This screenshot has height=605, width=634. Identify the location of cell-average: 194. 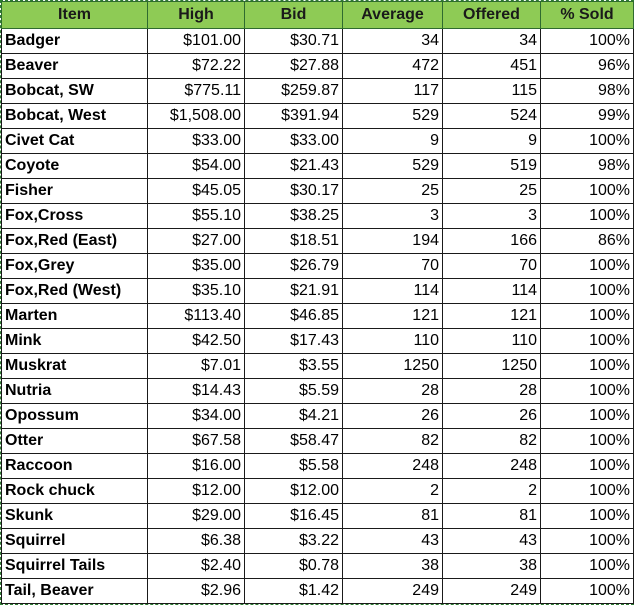
(392, 241).